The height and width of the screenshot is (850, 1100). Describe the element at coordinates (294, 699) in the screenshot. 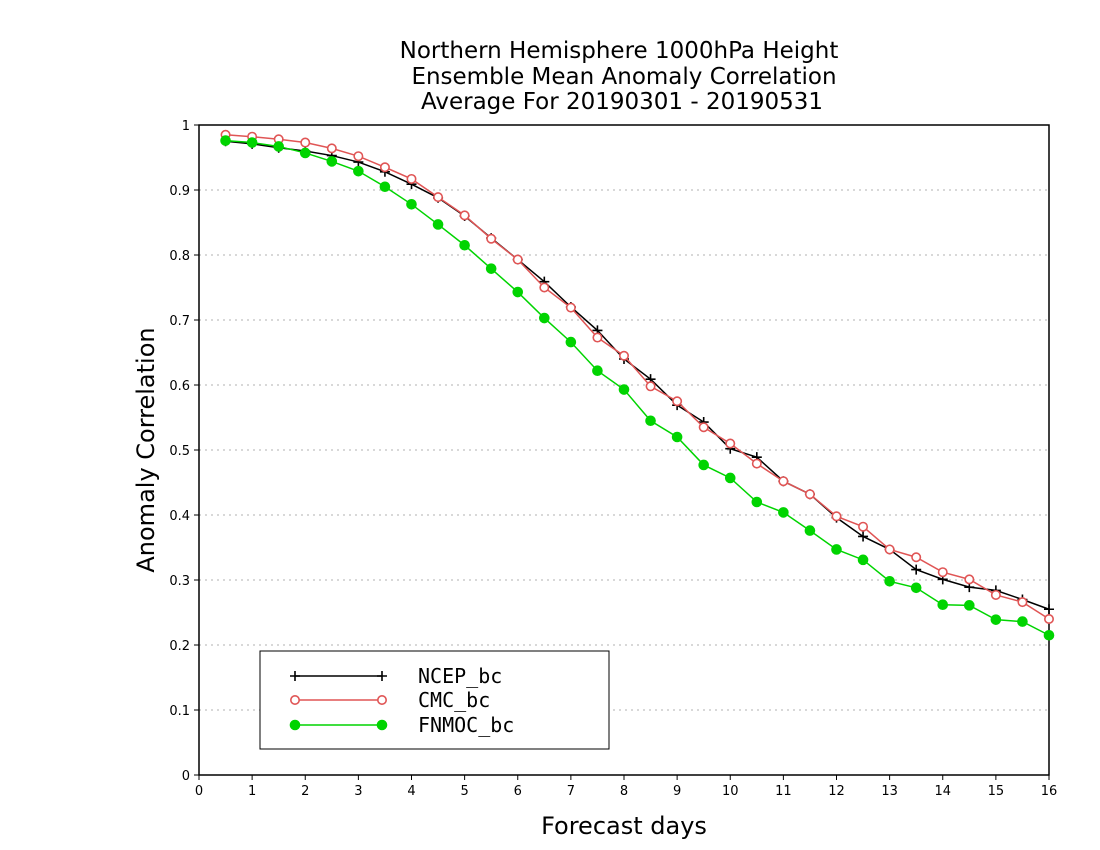

I see `legend-marker-start-cmc-bc` at that location.